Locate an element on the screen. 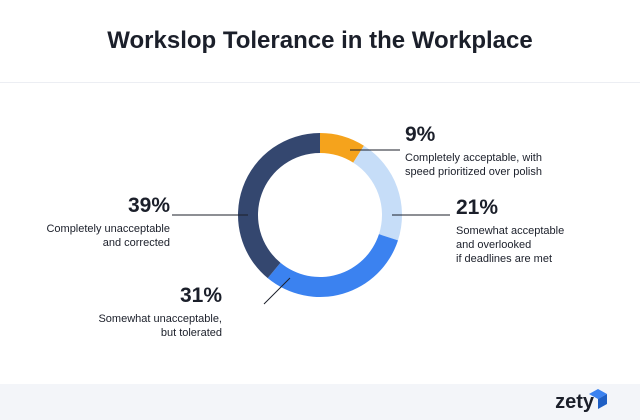 The height and width of the screenshot is (420, 640). value-label: 39% is located at coordinates (148, 205).